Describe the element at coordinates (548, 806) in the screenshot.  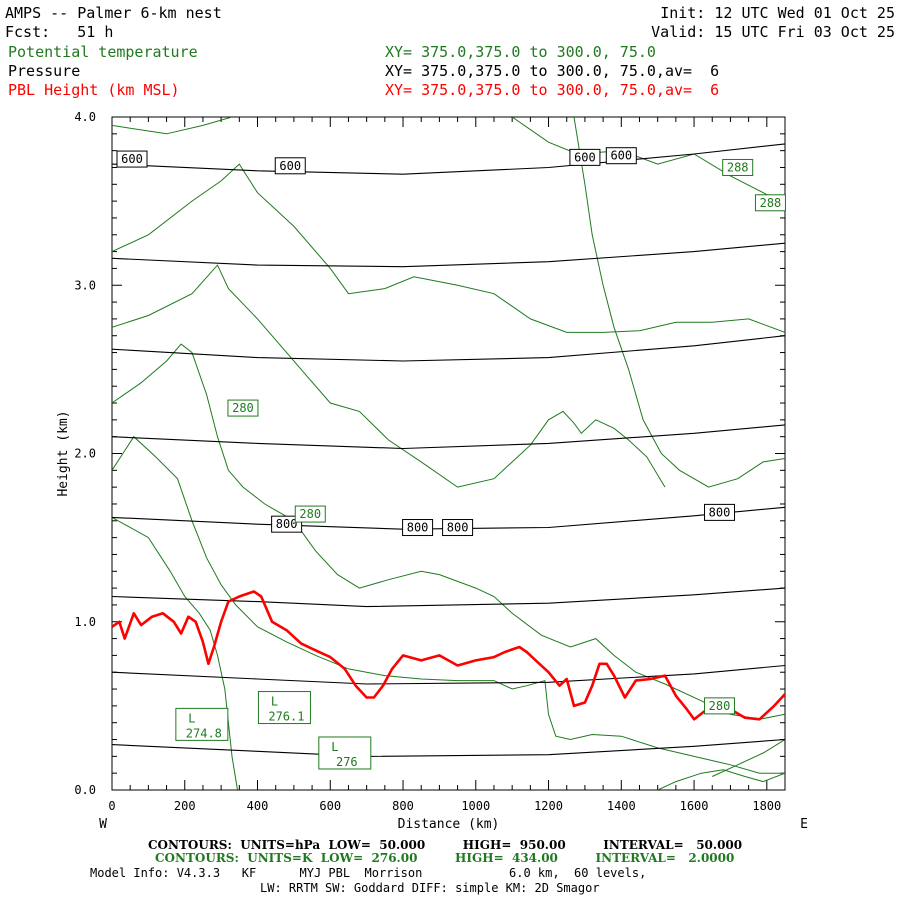
I see `x-tick-label: 1200` at that location.